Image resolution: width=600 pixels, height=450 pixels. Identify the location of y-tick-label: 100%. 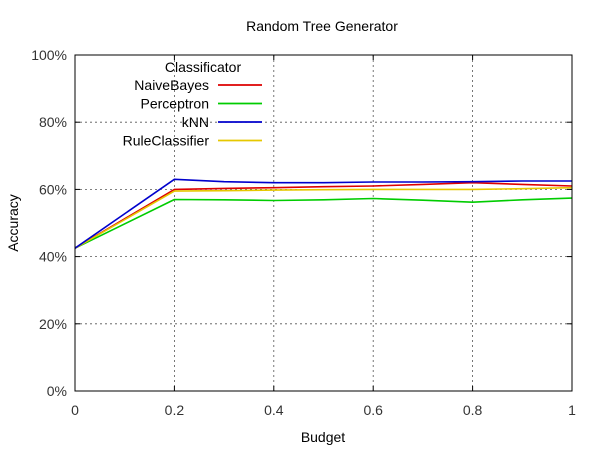
(49, 55).